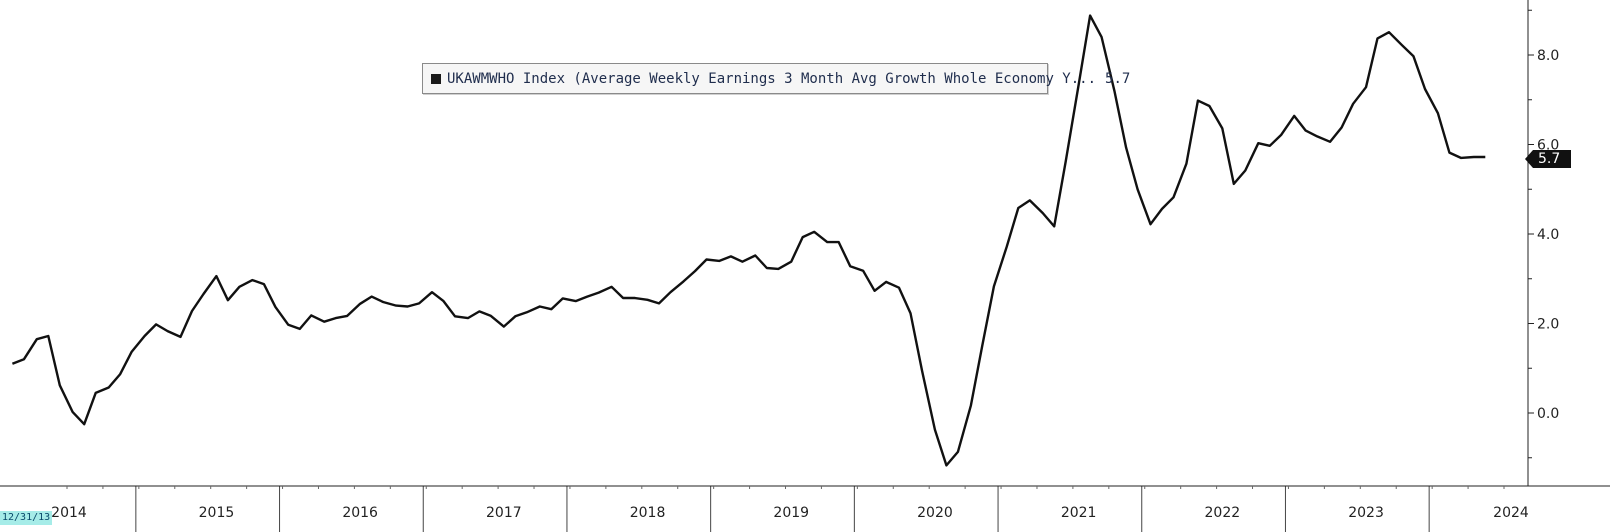  What do you see at coordinates (26, 518) in the screenshot?
I see `start-date-tag: 12/31/13` at bounding box center [26, 518].